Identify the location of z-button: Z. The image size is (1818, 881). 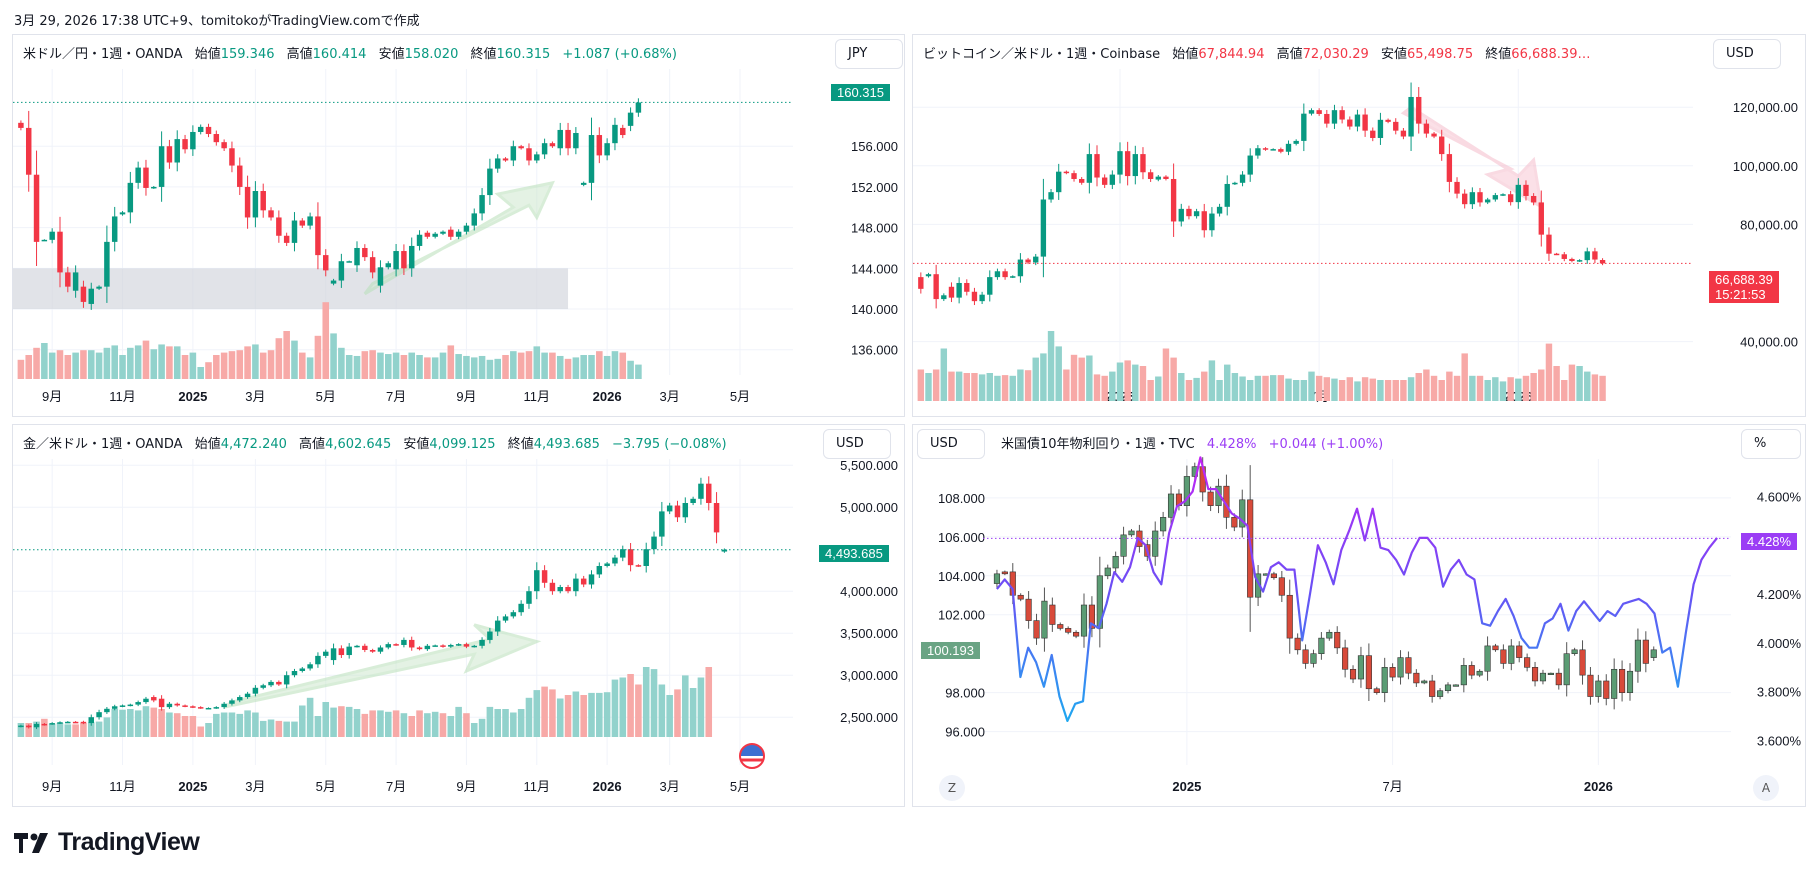
(952, 788).